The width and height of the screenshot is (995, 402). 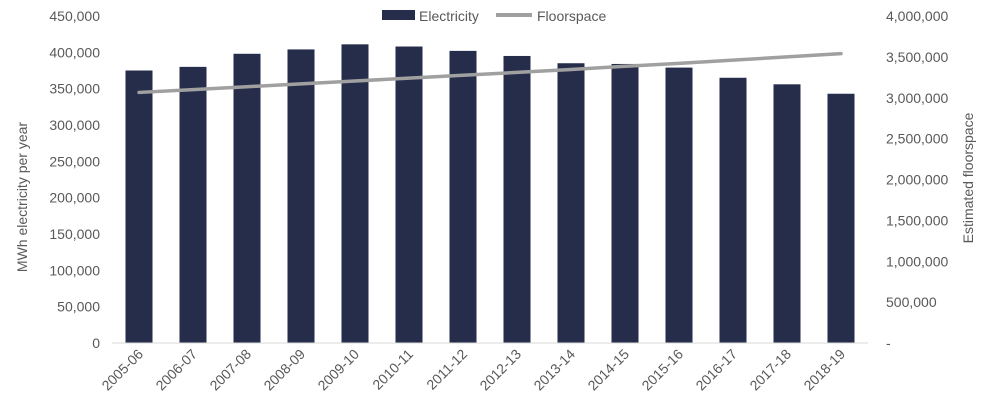 What do you see at coordinates (968, 177) in the screenshot?
I see `right-axis-title: Estimated floorspace` at bounding box center [968, 177].